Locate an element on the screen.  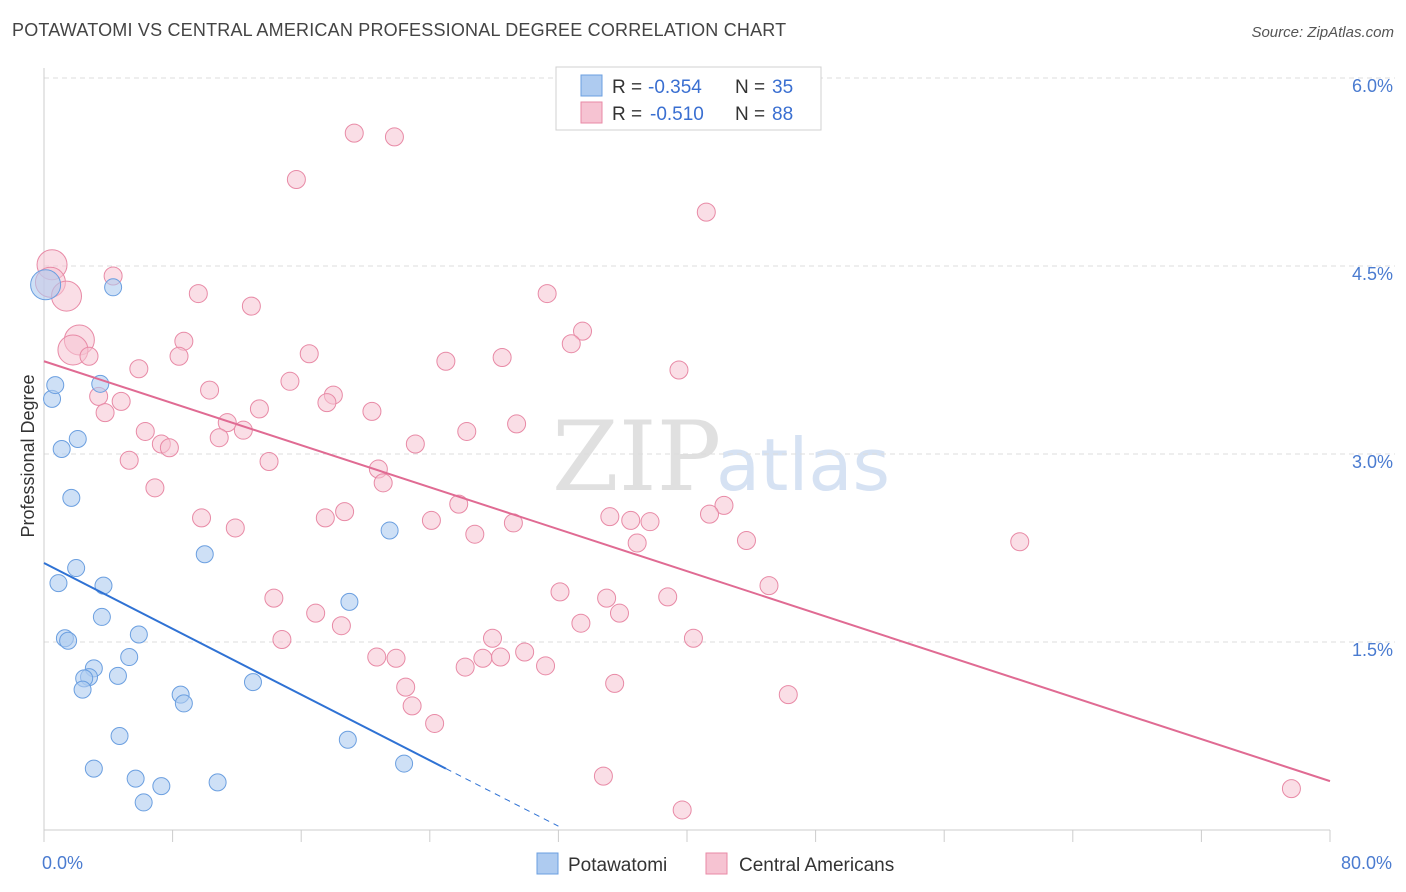
bottom-legend-swatch-central-americans is located at coordinates (716, 863).